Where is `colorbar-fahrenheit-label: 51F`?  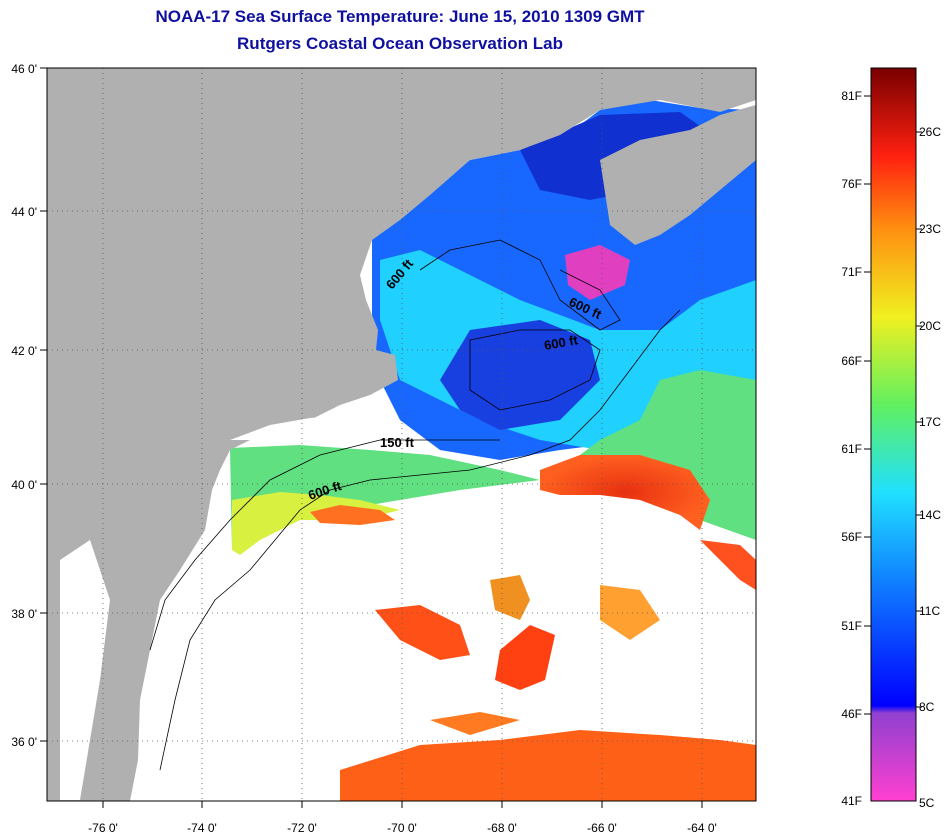 colorbar-fahrenheit-label: 51F is located at coordinates (851, 626).